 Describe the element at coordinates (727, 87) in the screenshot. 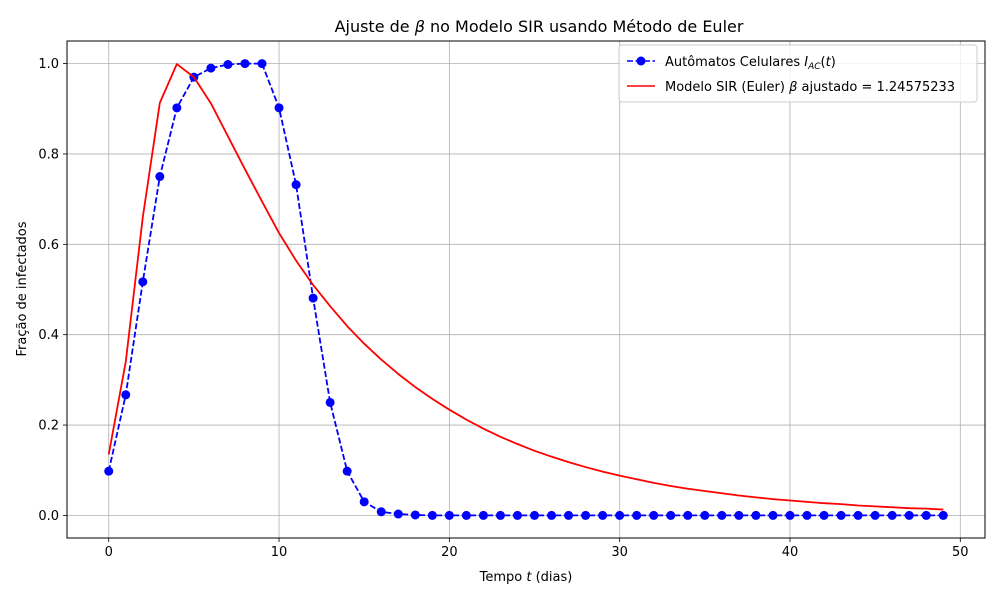

I see `legend-sir-pre: Modelo SIR (Euler)` at that location.